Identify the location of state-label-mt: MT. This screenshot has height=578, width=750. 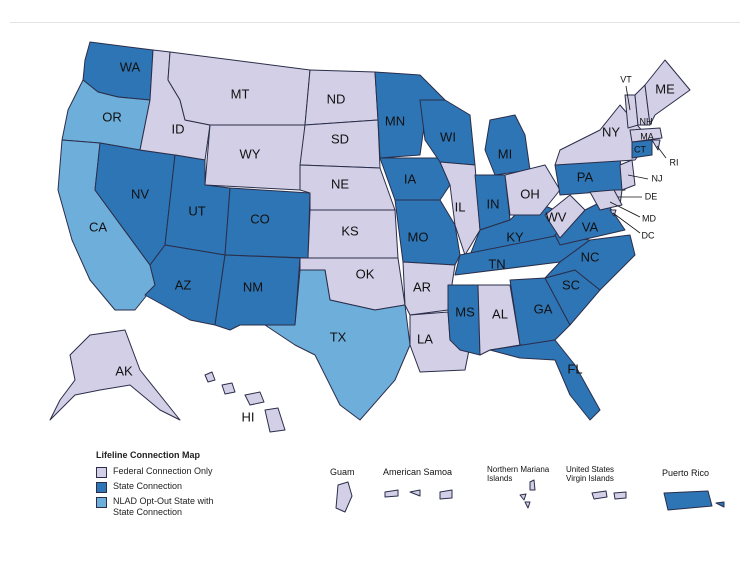
(240, 93).